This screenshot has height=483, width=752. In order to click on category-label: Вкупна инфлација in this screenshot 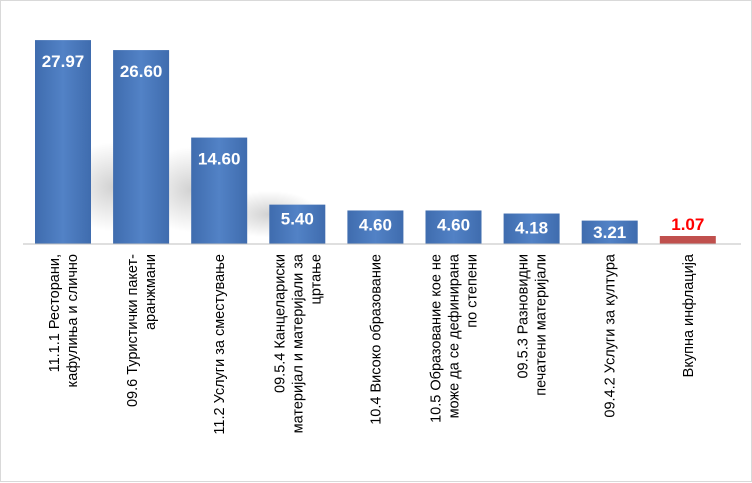, I will do `click(689, 315)`.